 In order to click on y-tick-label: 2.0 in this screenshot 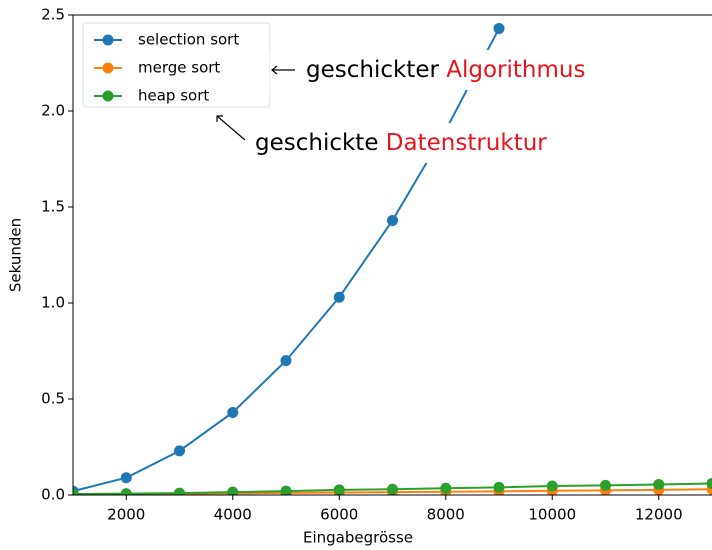, I will do `click(53, 111)`.